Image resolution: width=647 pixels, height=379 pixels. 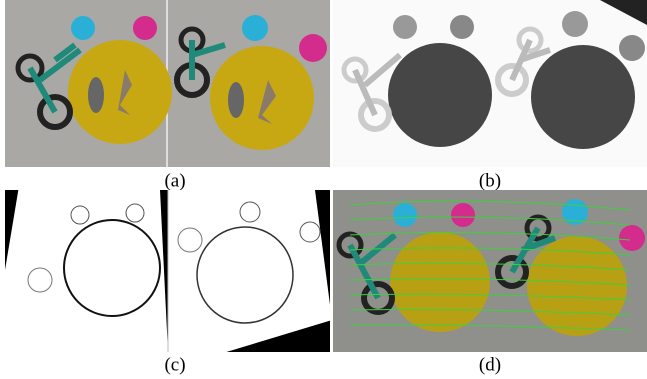 What do you see at coordinates (174, 364) in the screenshot?
I see `panel-label: (c)` at bounding box center [174, 364].